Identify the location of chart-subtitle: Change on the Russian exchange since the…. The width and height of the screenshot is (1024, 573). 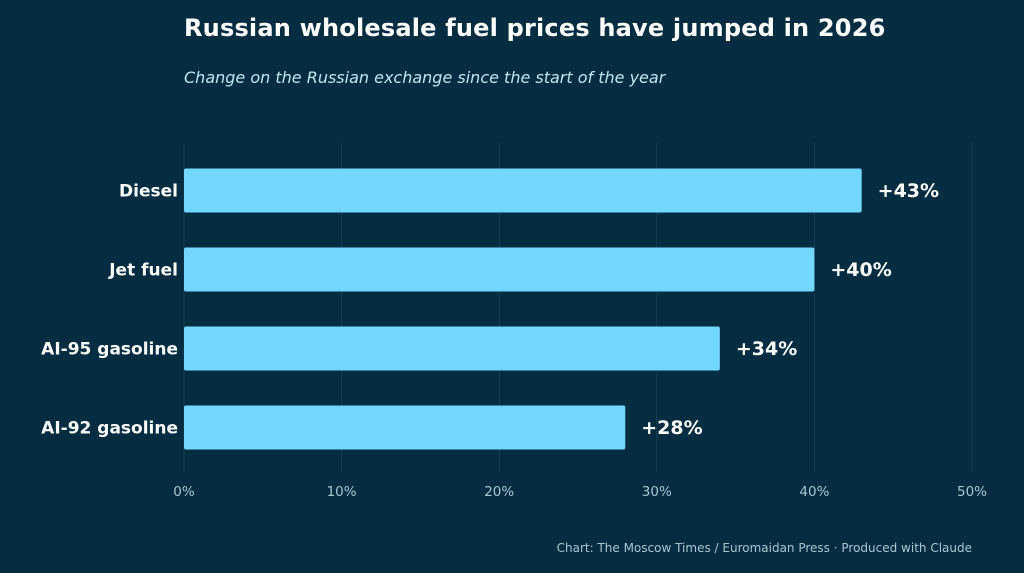
(425, 77).